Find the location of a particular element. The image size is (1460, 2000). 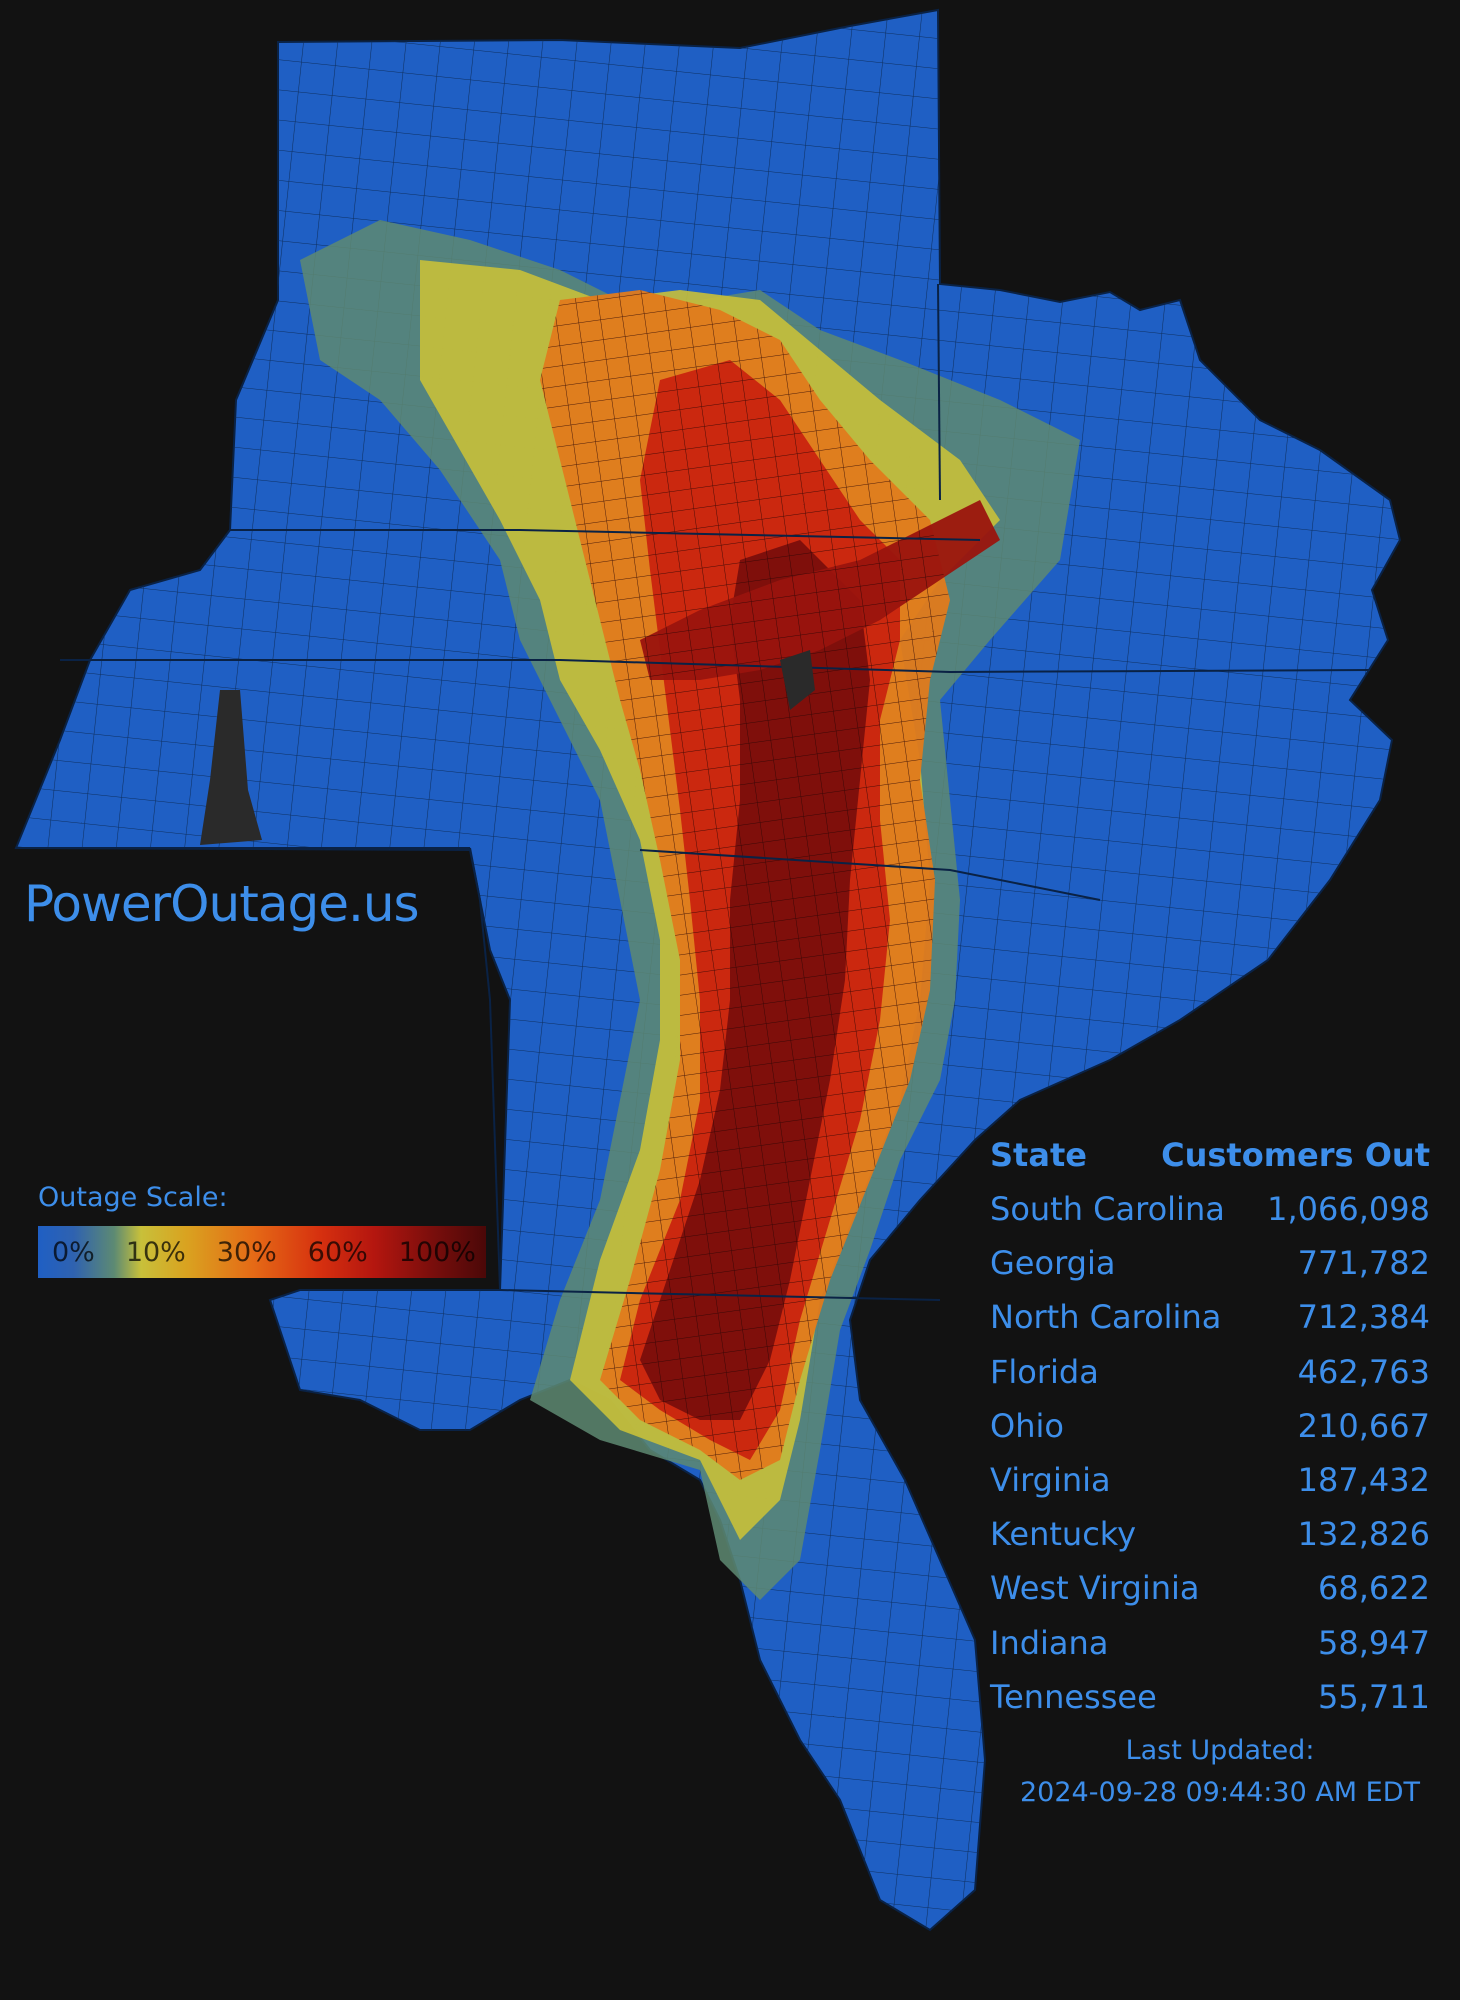

table-header: State Customers Out is located at coordinates (1210, 1155).